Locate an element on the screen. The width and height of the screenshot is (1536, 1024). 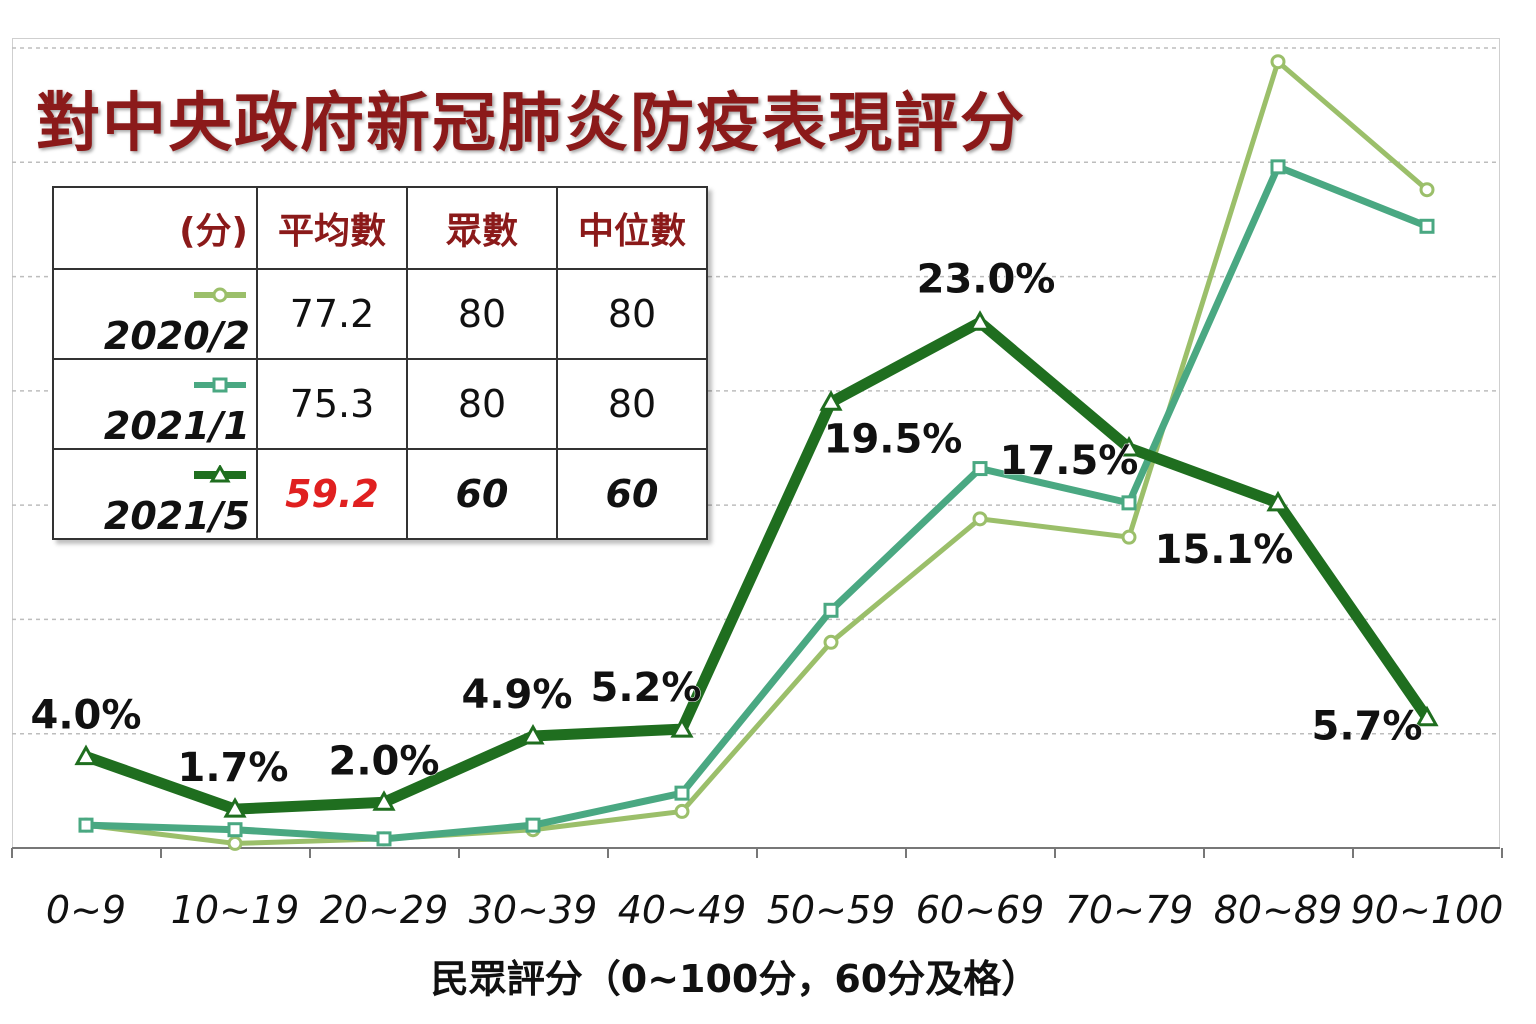
table-row: 2021/1 75.3 80 80 is located at coordinates (380, 404).